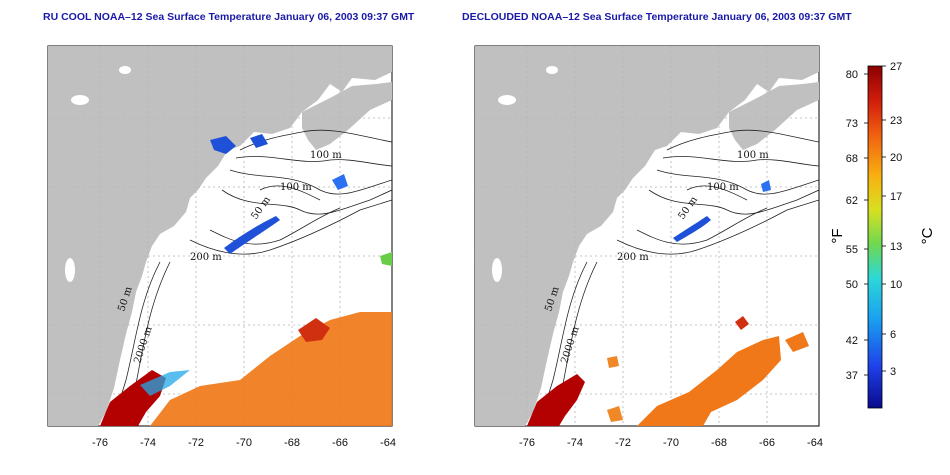 The width and height of the screenshot is (950, 475). Describe the element at coordinates (896, 121) in the screenshot. I see `legend-tick-c: 23` at that location.